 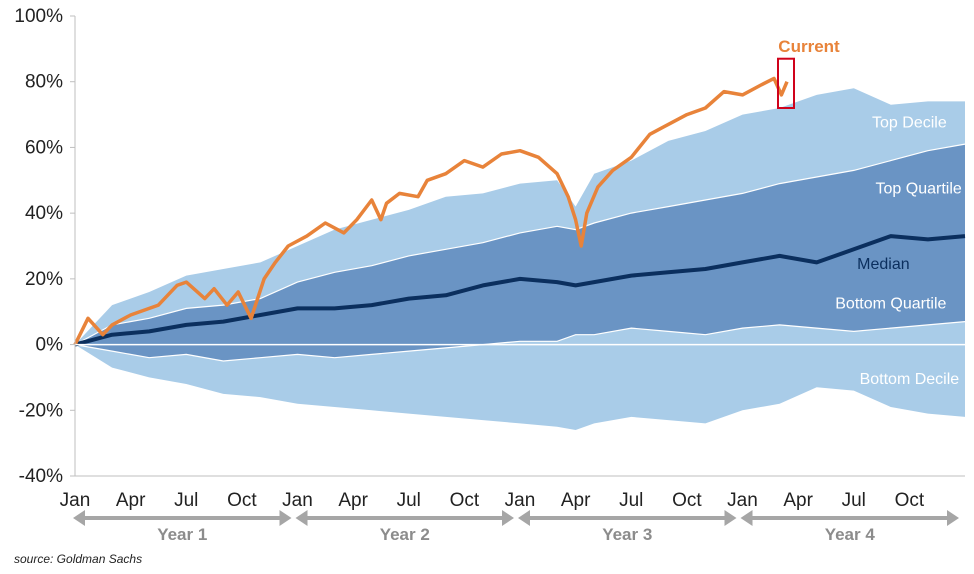 I want to click on year-label: Year 2, so click(x=405, y=534).